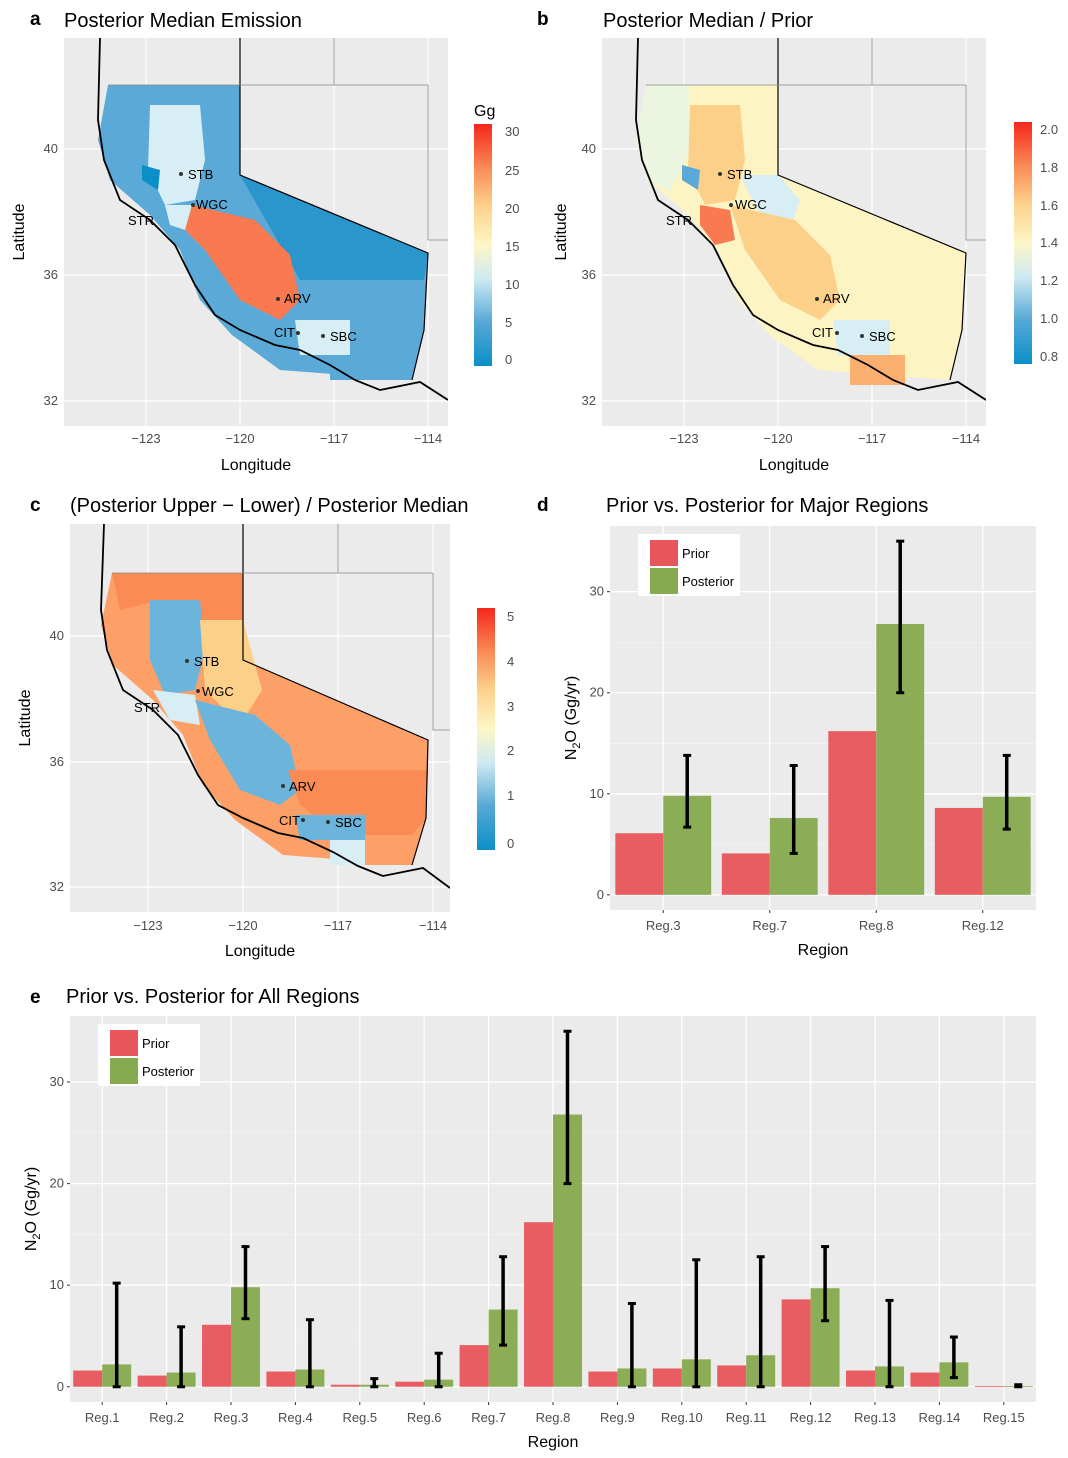 This screenshot has width=1068, height=1458. Describe the element at coordinates (289, 820) in the screenshot. I see `site-label-cit: CIT` at that location.